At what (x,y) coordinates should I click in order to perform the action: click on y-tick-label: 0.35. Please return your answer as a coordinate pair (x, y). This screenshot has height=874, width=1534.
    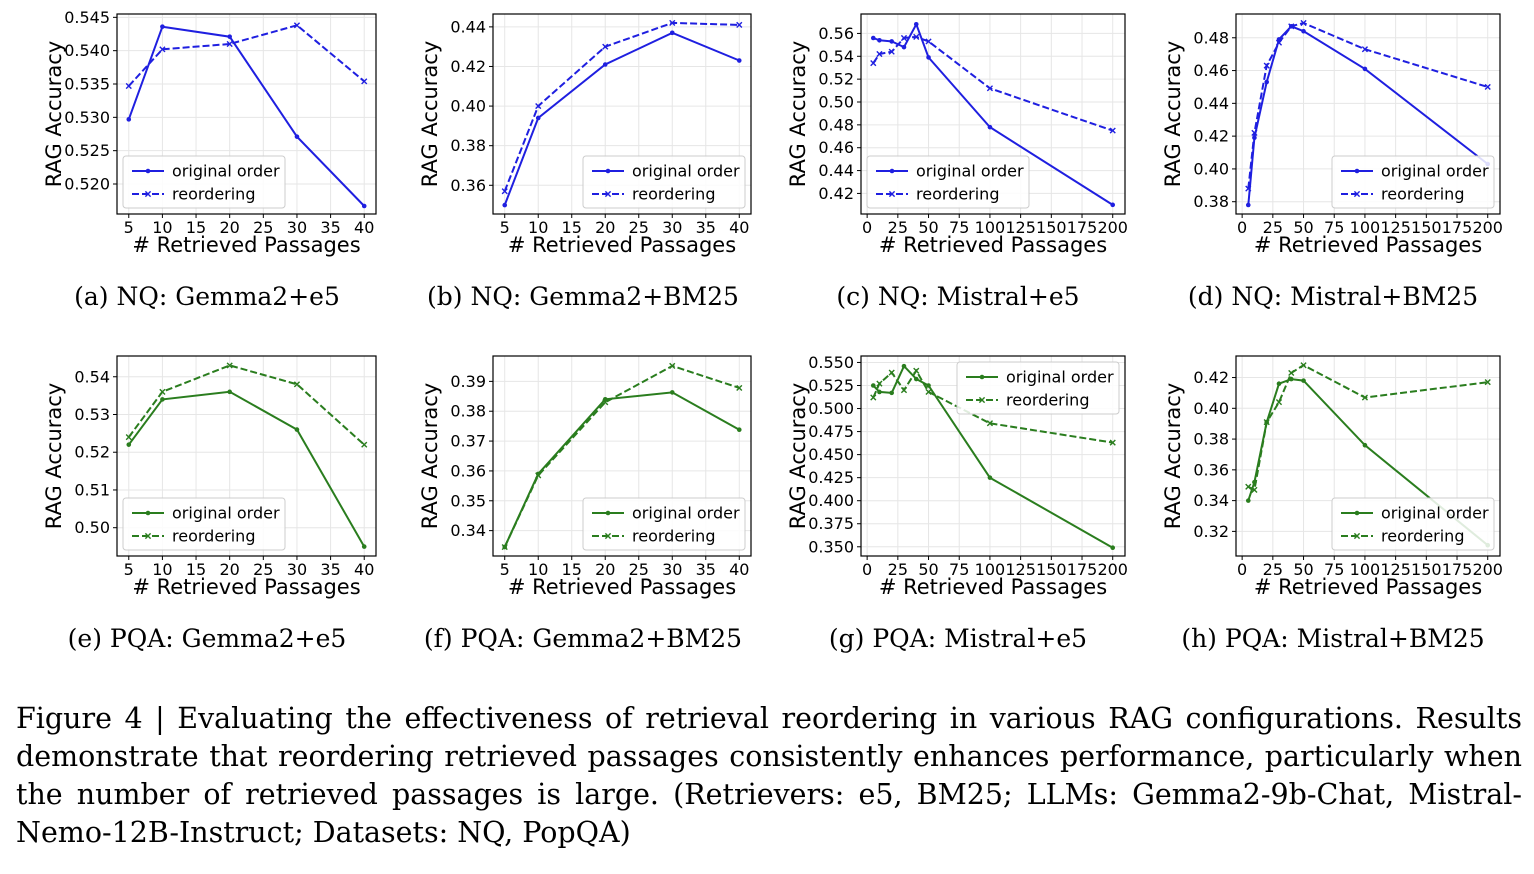
    Looking at the image, I should click on (468, 500).